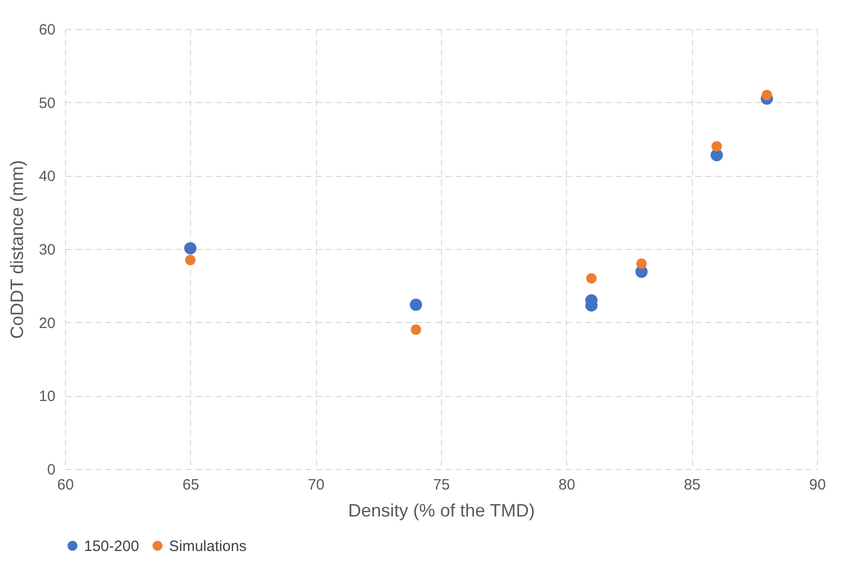 The height and width of the screenshot is (579, 857). Describe the element at coordinates (692, 485) in the screenshot. I see `x-tick-label: 85` at that location.